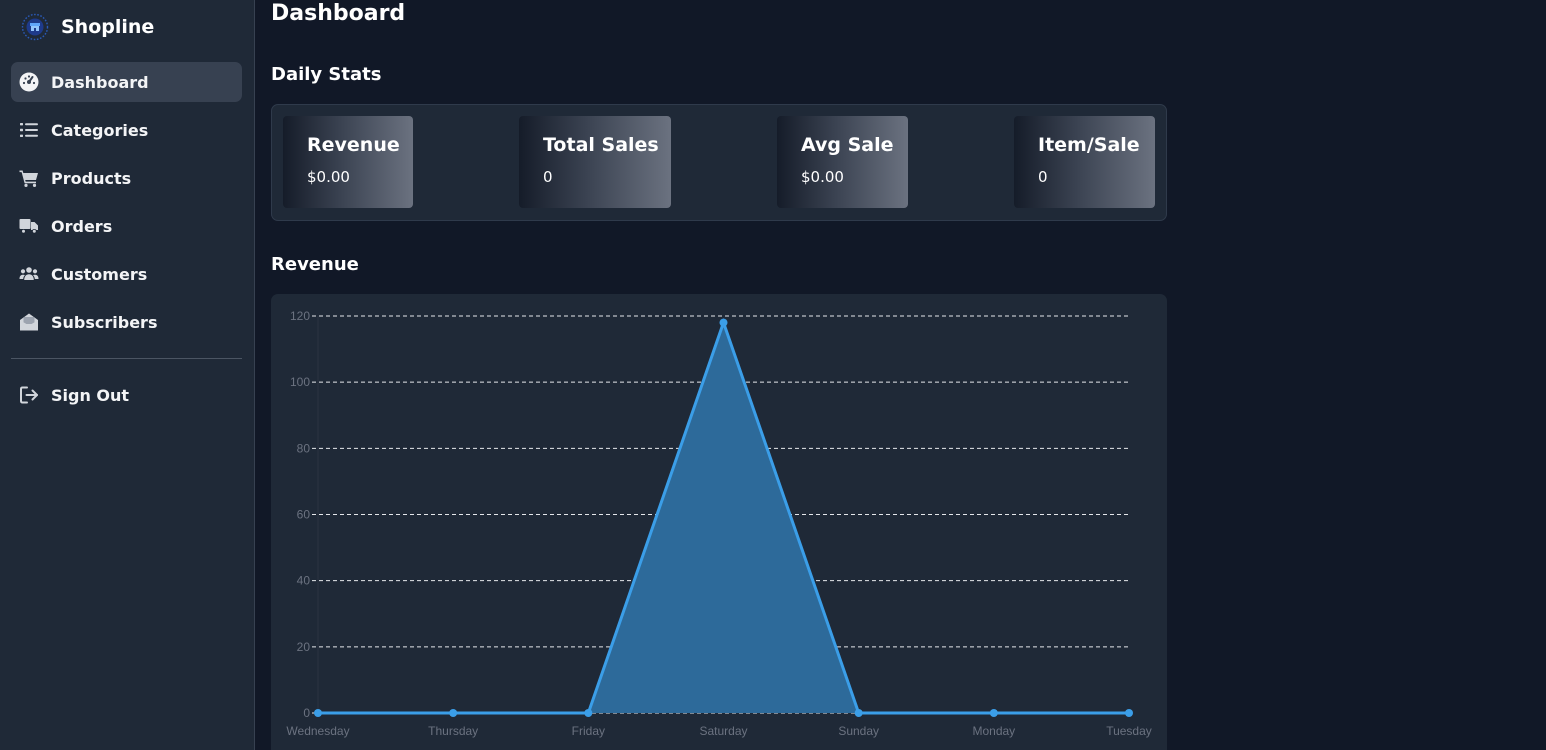  Describe the element at coordinates (300, 382) in the screenshot. I see `y-tick-label: 100` at that location.